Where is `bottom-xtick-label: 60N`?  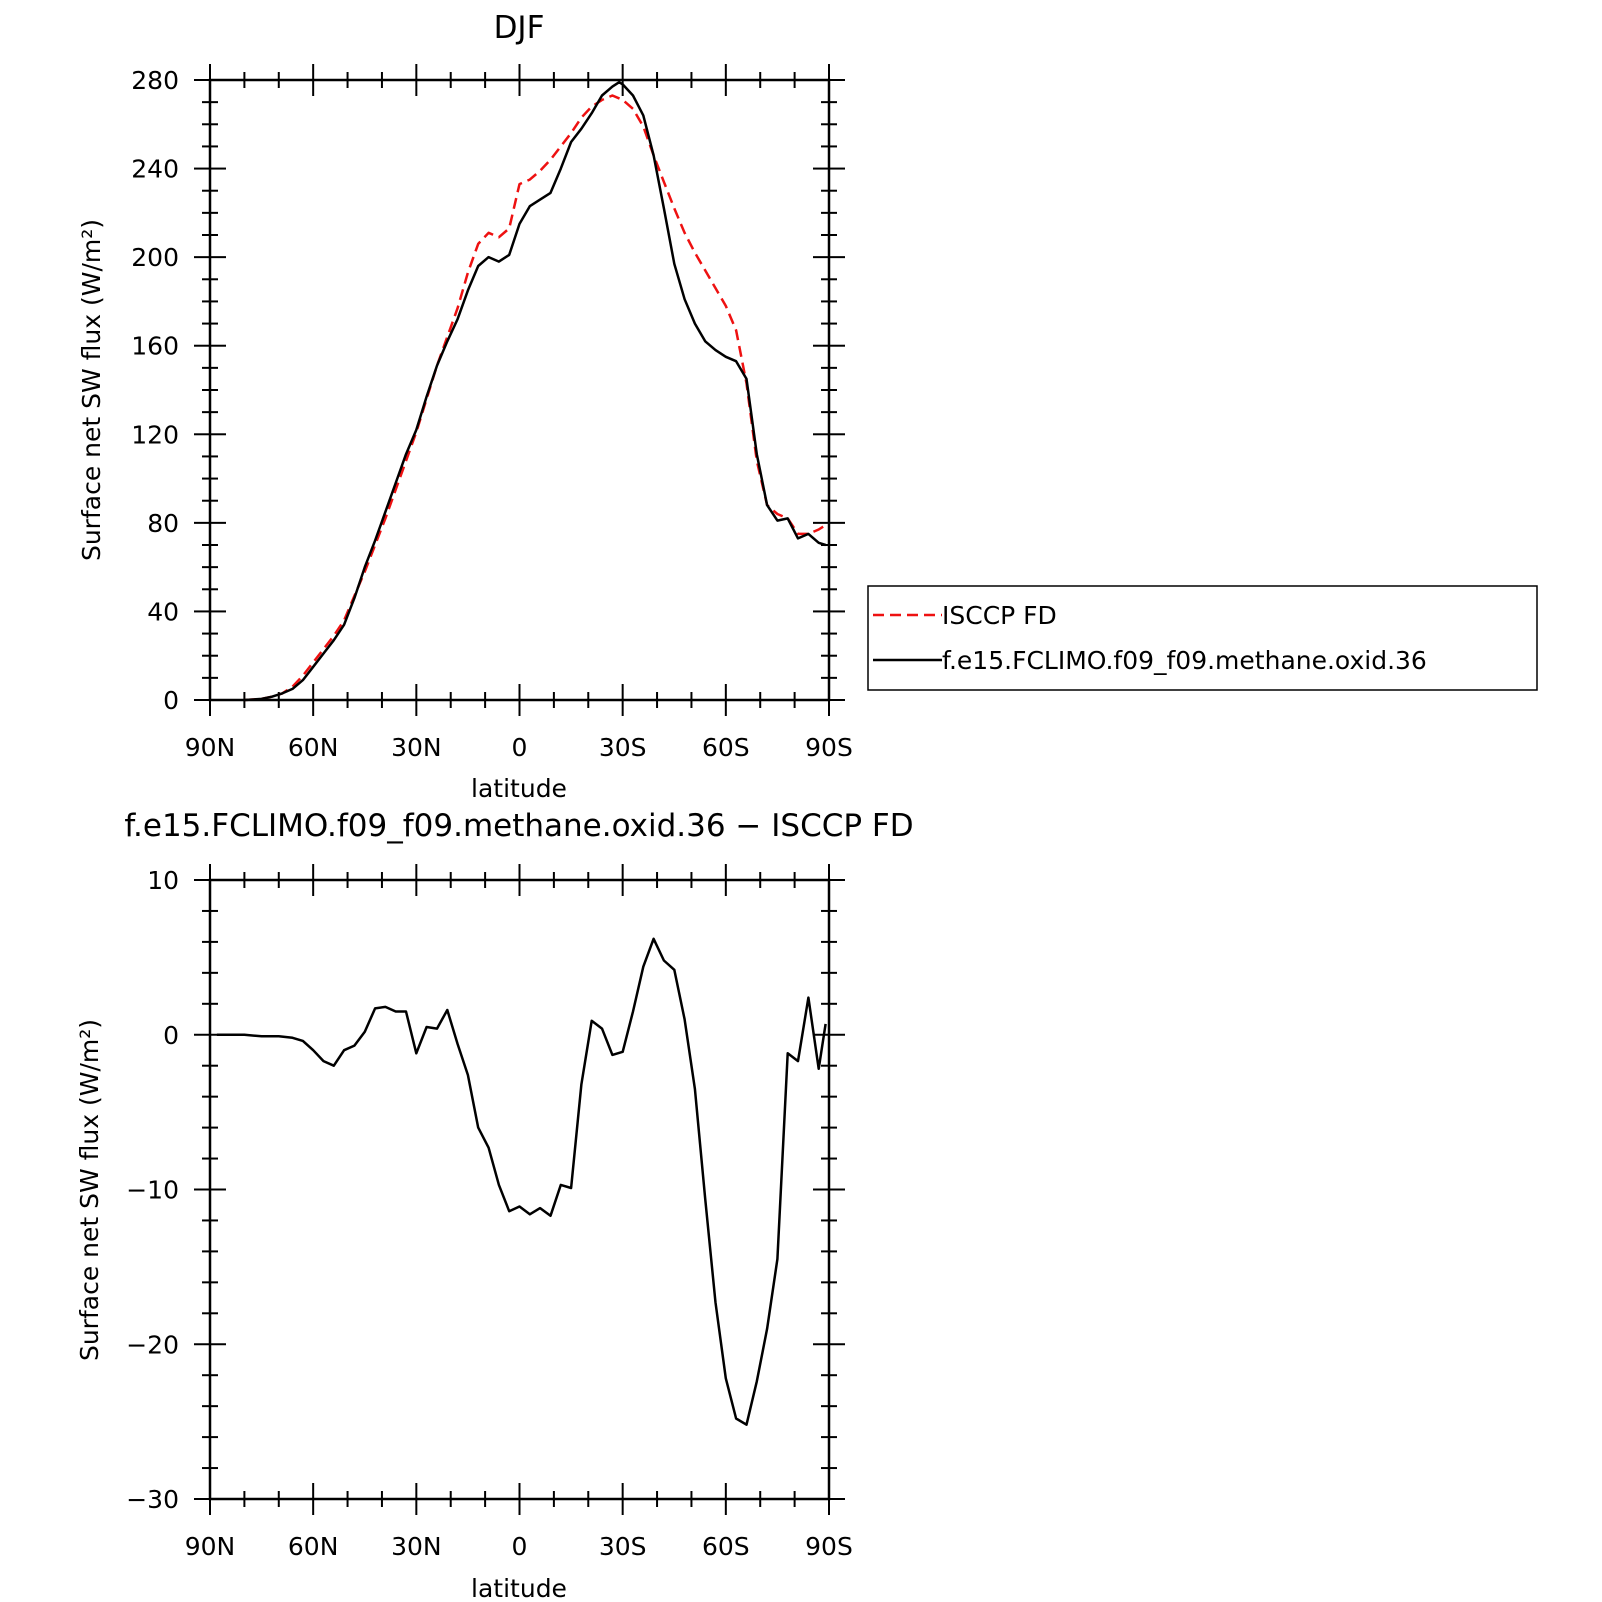
bottom-xtick-label: 60N is located at coordinates (313, 1546).